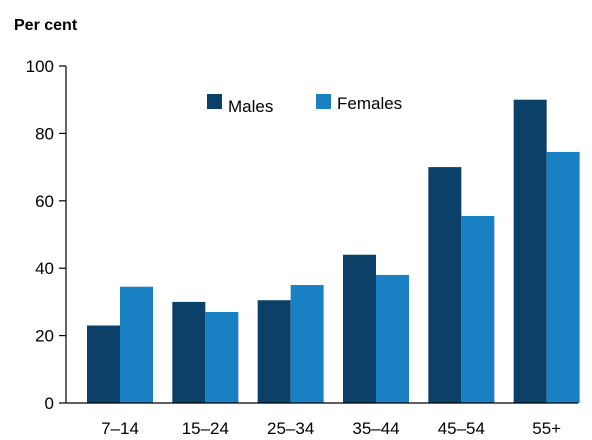  I want to click on legend-label-females: Females, so click(369, 103).